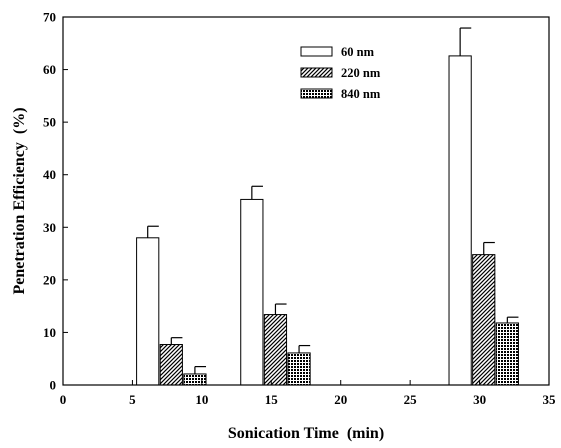  What do you see at coordinates (49, 332) in the screenshot?
I see `y-tick-label: 10` at bounding box center [49, 332].